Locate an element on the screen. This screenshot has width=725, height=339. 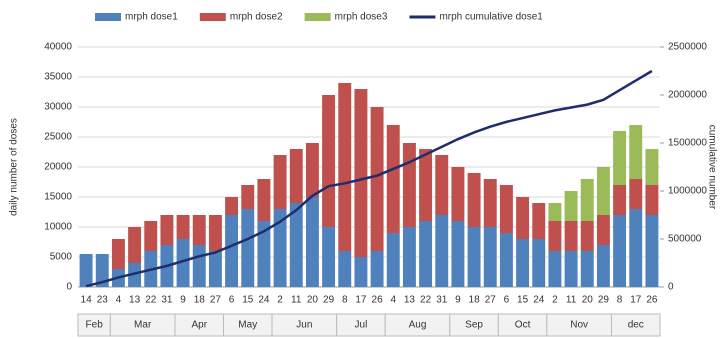
x-tick-label: 2 is located at coordinates (280, 300).